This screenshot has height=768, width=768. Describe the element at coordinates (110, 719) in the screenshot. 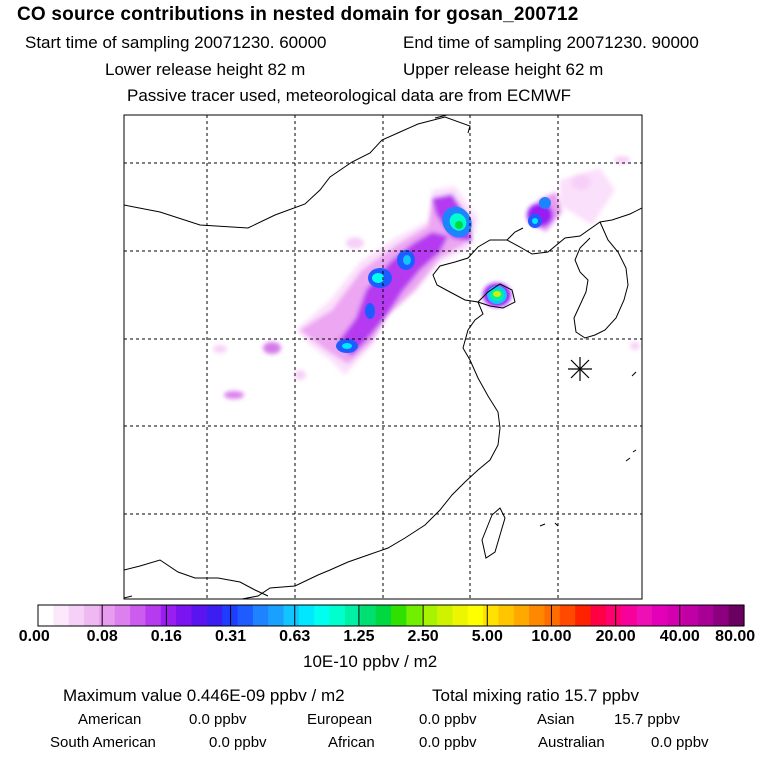

I see `region-name: American` at that location.